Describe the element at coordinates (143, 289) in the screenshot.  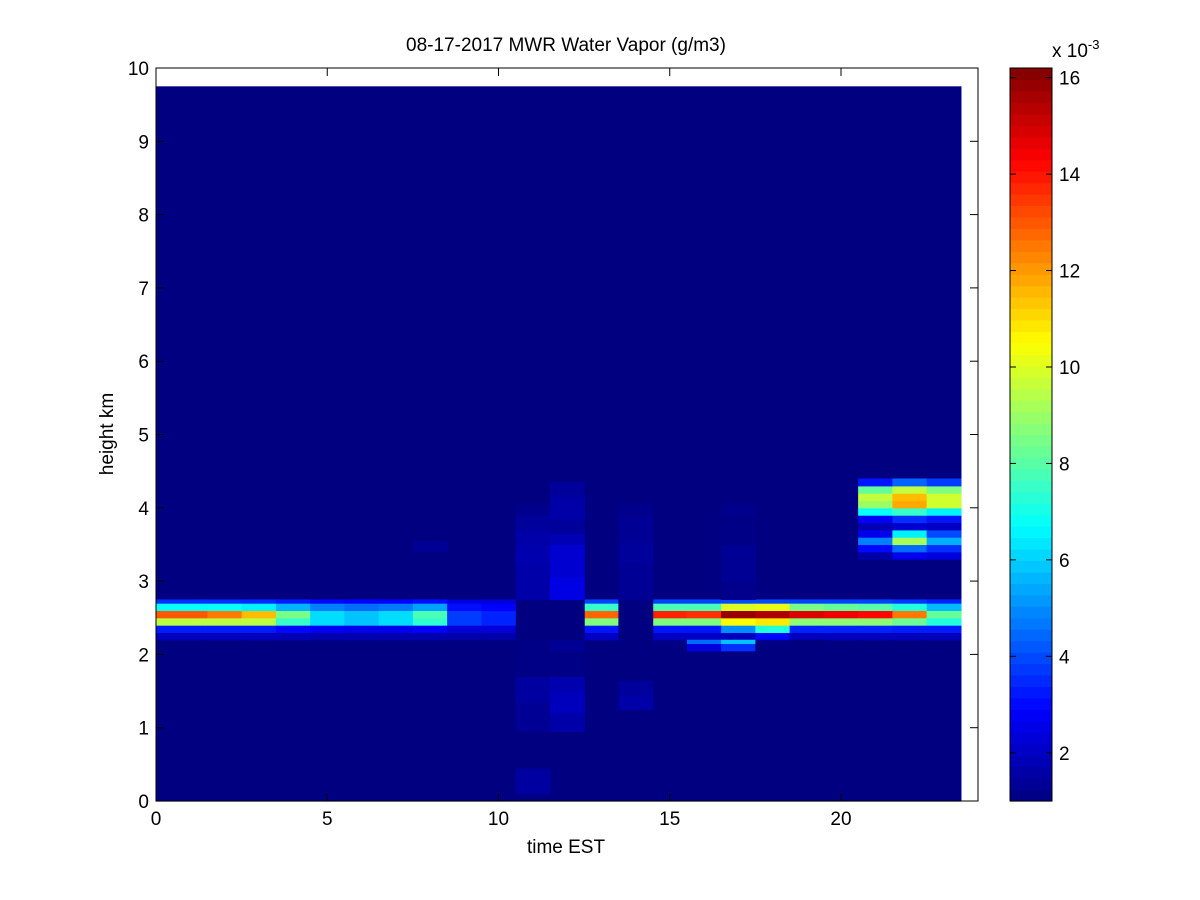
I see `y-tick-label: 7` at that location.